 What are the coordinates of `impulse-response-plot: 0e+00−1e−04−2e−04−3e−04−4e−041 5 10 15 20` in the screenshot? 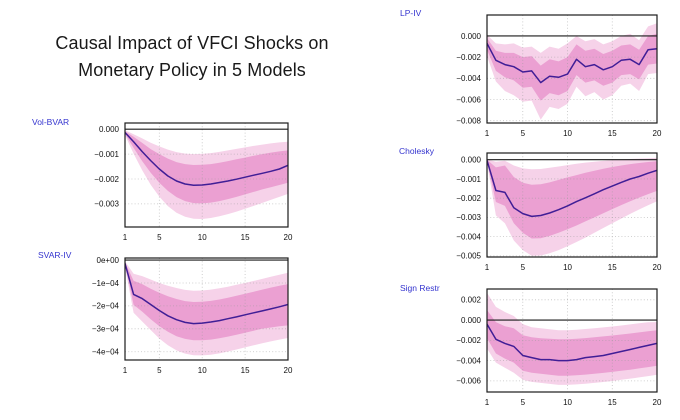 It's located at (192, 315).